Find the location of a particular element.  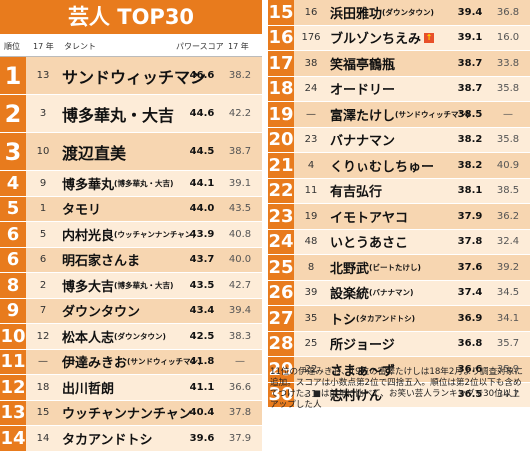

ranking-row: 20 23 バナナマン 38.2 35.8 is located at coordinates (399, 140).